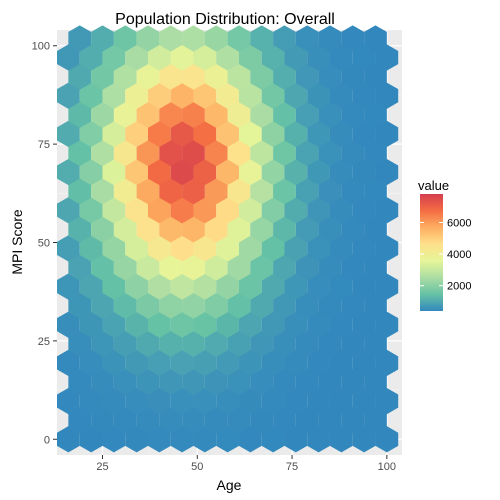 The height and width of the screenshot is (500, 500). Describe the element at coordinates (44, 244) in the screenshot. I see `y-tick-label: 50` at that location.